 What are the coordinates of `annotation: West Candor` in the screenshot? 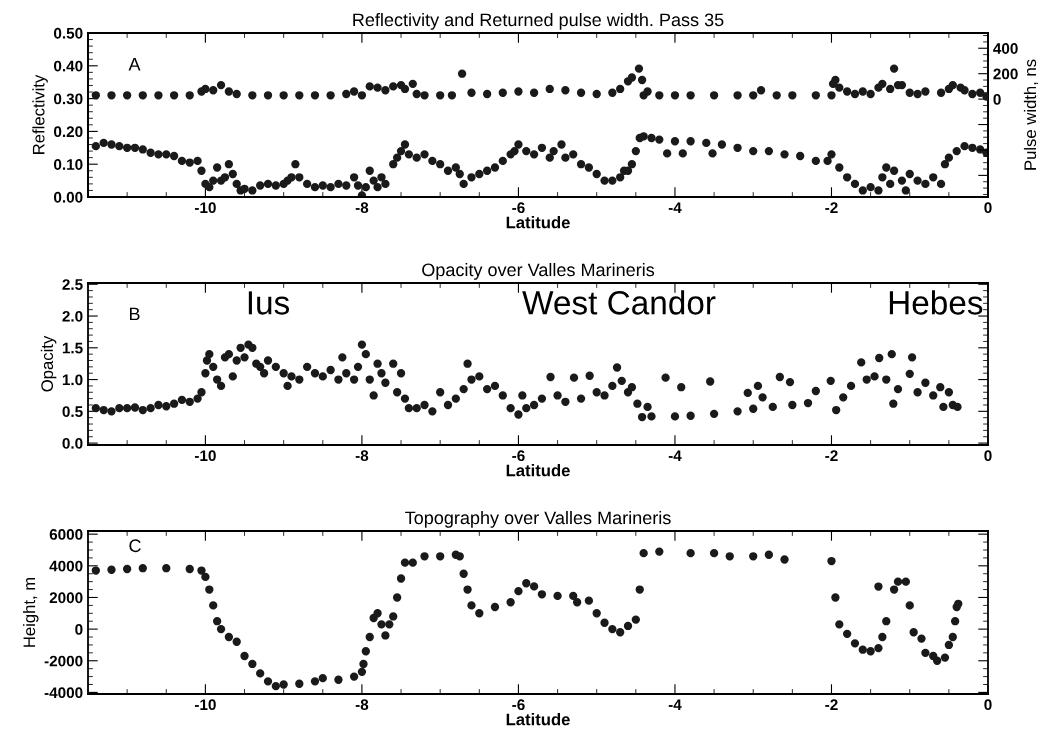 It's located at (619, 302).